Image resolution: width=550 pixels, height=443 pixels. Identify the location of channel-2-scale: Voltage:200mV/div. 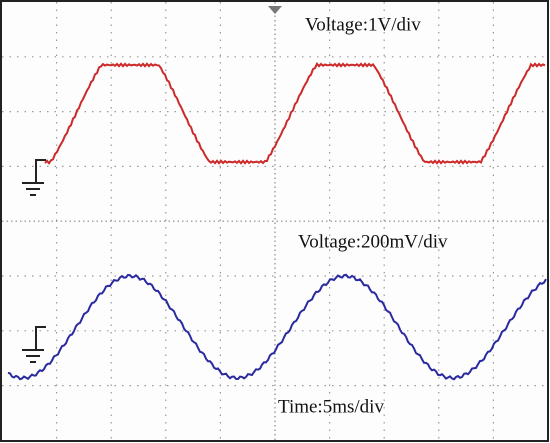
(373, 241).